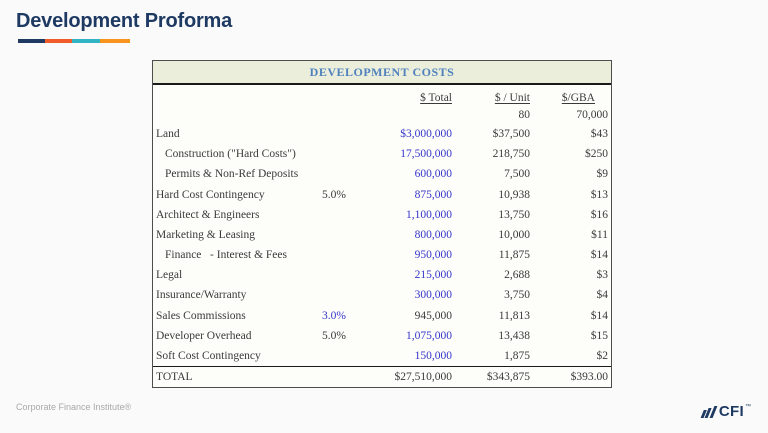 The width and height of the screenshot is (768, 433). I want to click on row-total: 17,500,000, so click(426, 154).